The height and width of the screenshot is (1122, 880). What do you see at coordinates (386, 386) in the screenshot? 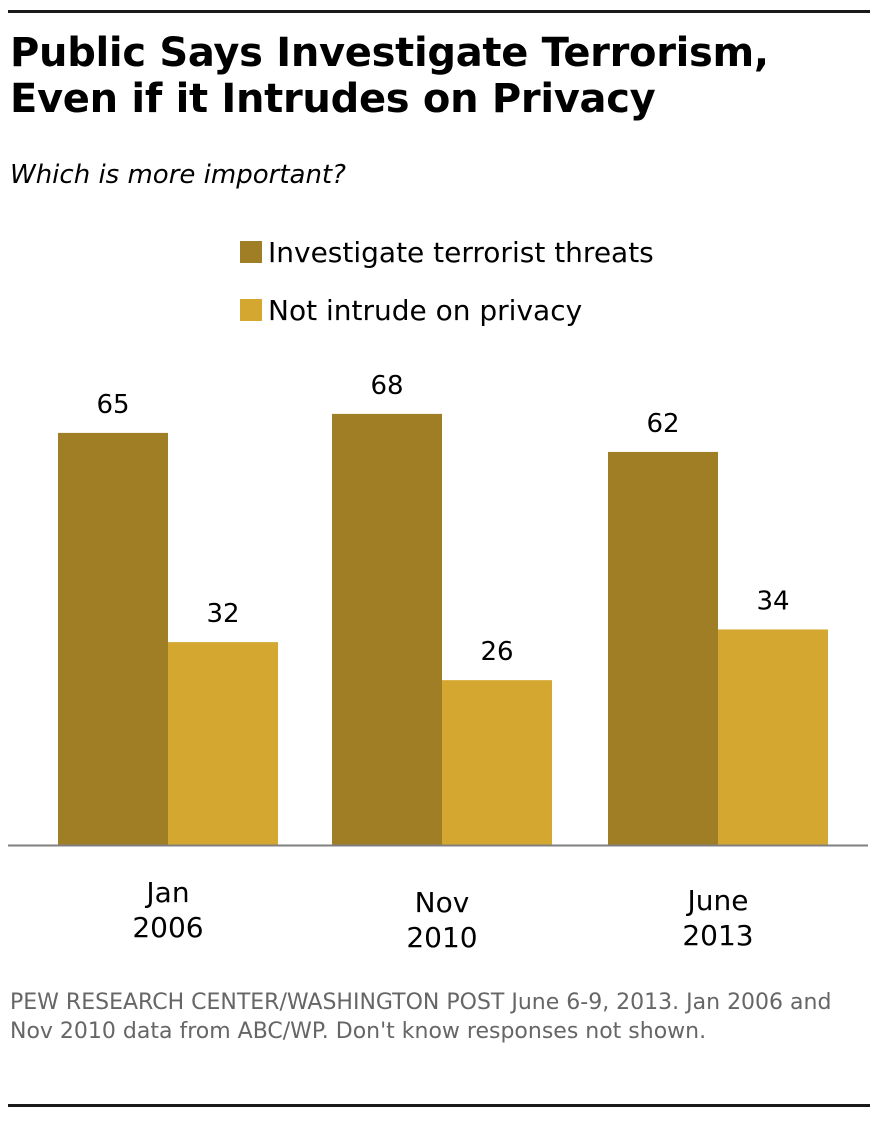
I see `bar-value-label-investigate-1: 68` at bounding box center [386, 386].